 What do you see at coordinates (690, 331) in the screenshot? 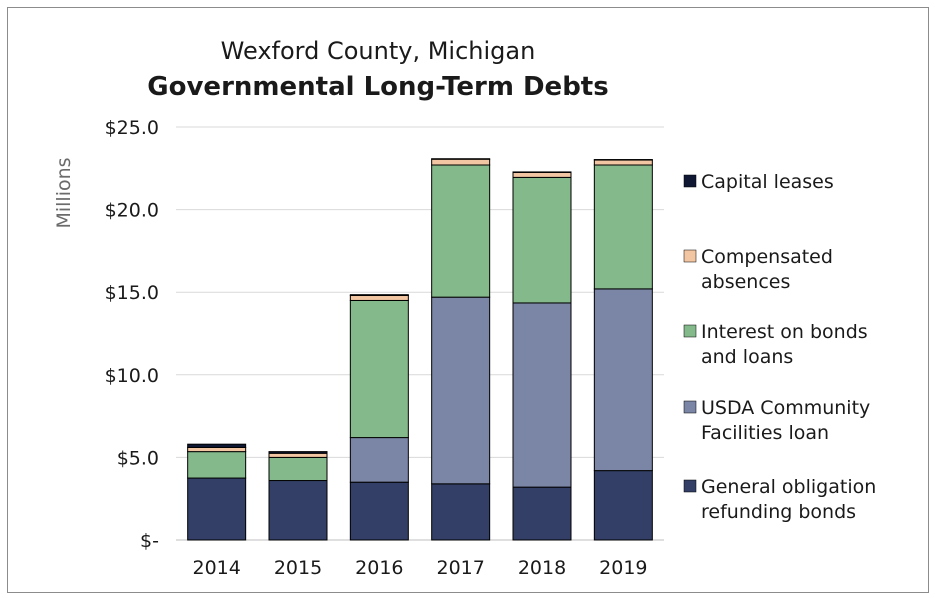
I see `legend-swatch-interest-on-bonds-and-loans` at bounding box center [690, 331].